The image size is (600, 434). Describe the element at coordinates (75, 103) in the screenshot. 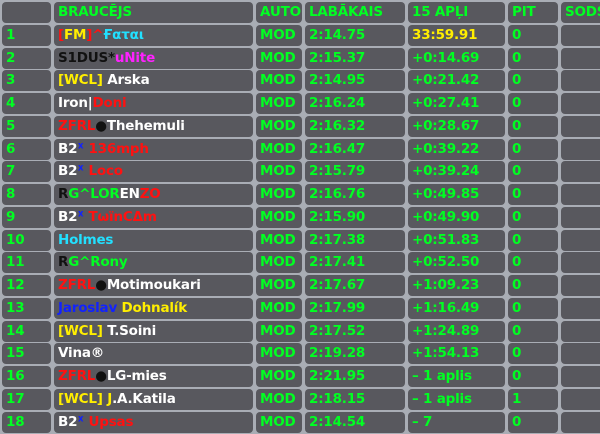

I see `driver-name-segment: Iron|` at that location.